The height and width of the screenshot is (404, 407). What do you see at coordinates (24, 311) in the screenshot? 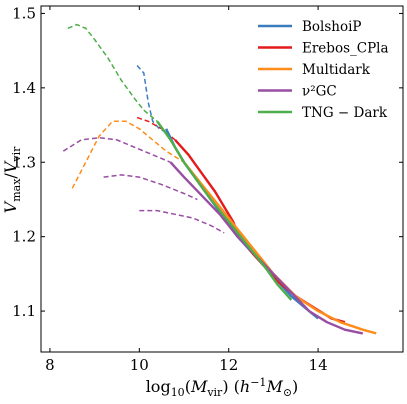
I see `y-tick-label: 1.1` at bounding box center [24, 311].